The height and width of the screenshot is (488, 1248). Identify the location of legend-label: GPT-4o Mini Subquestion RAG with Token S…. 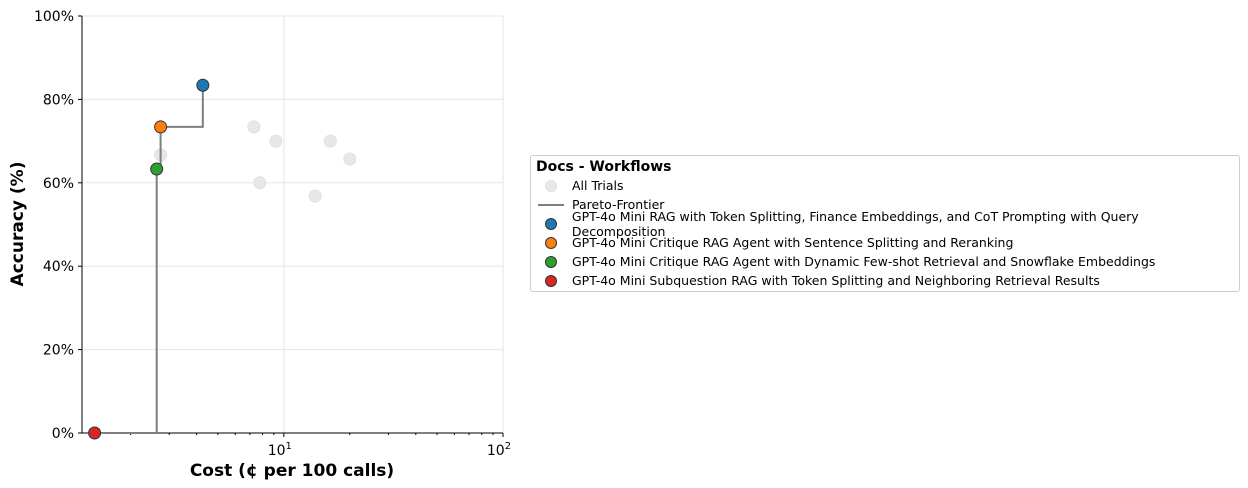
(836, 280).